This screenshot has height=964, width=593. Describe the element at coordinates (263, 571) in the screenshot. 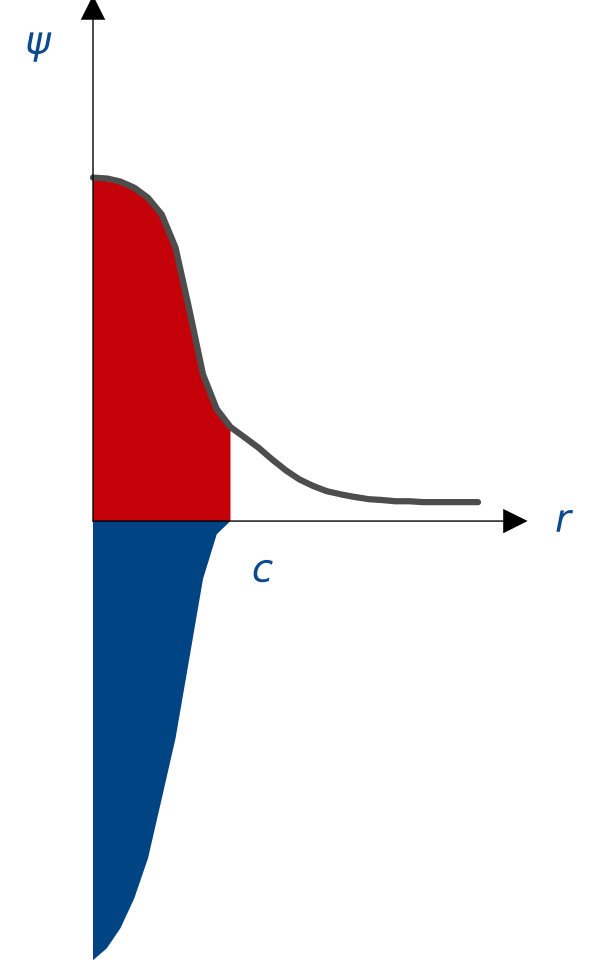

I see `annotation: c` at that location.